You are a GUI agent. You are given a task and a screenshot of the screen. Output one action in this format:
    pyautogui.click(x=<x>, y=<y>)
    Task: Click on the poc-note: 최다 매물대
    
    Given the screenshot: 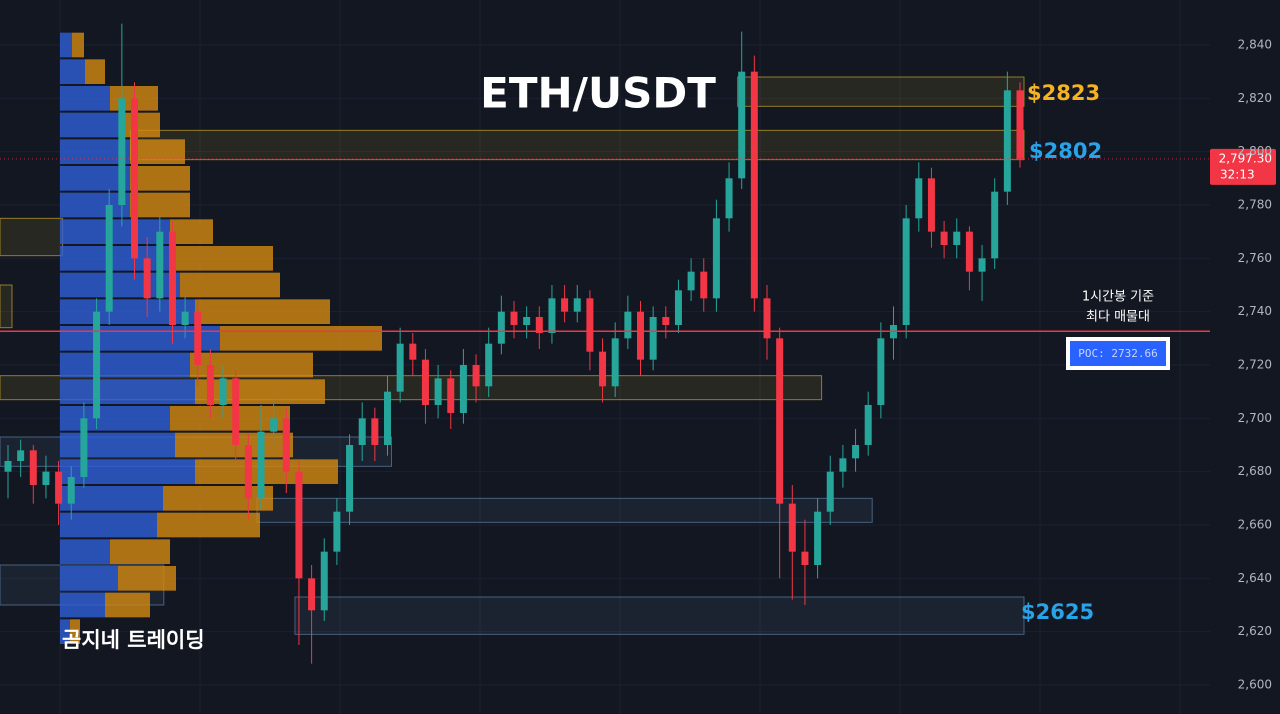 What is the action you would take?
    pyautogui.click(x=1118, y=317)
    